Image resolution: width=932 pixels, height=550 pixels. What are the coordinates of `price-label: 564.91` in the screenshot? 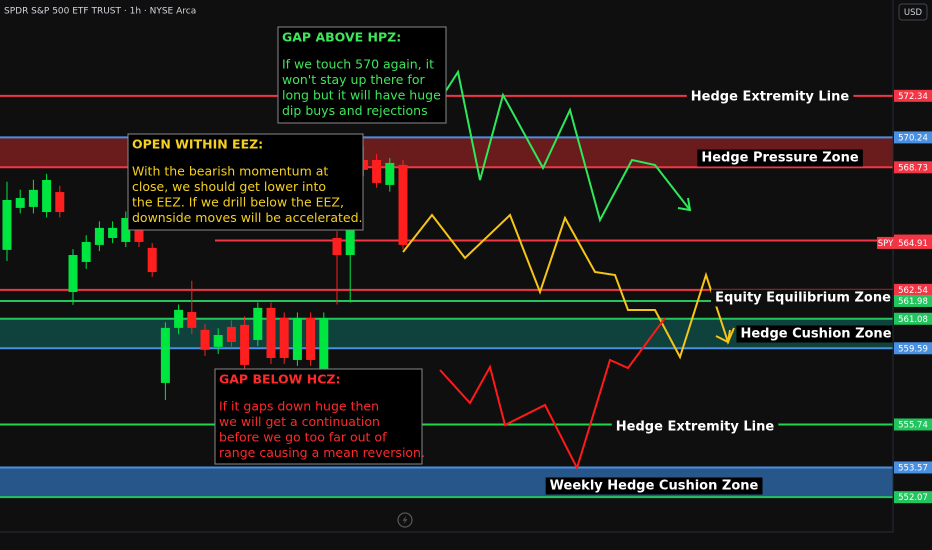 It's located at (913, 244).